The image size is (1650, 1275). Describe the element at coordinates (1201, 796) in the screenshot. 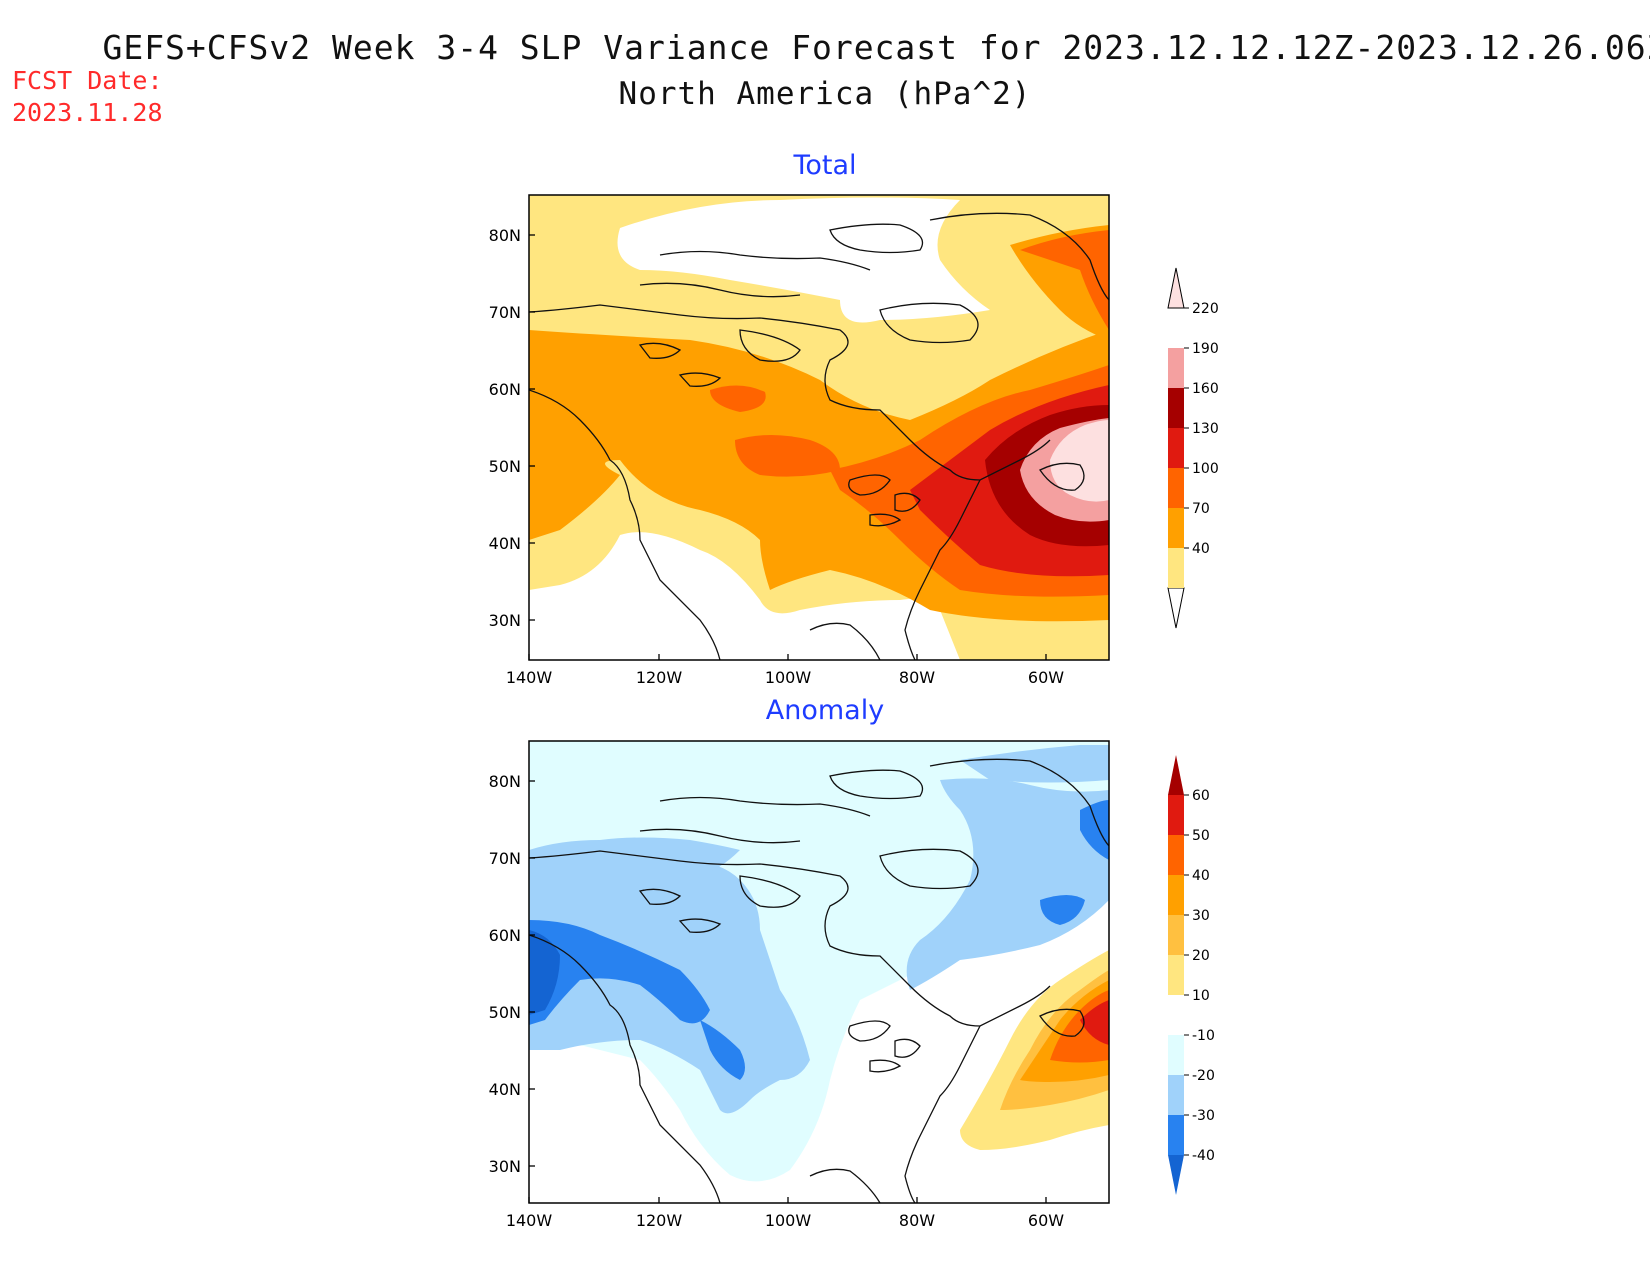

I see `colorbar-label: 60` at that location.